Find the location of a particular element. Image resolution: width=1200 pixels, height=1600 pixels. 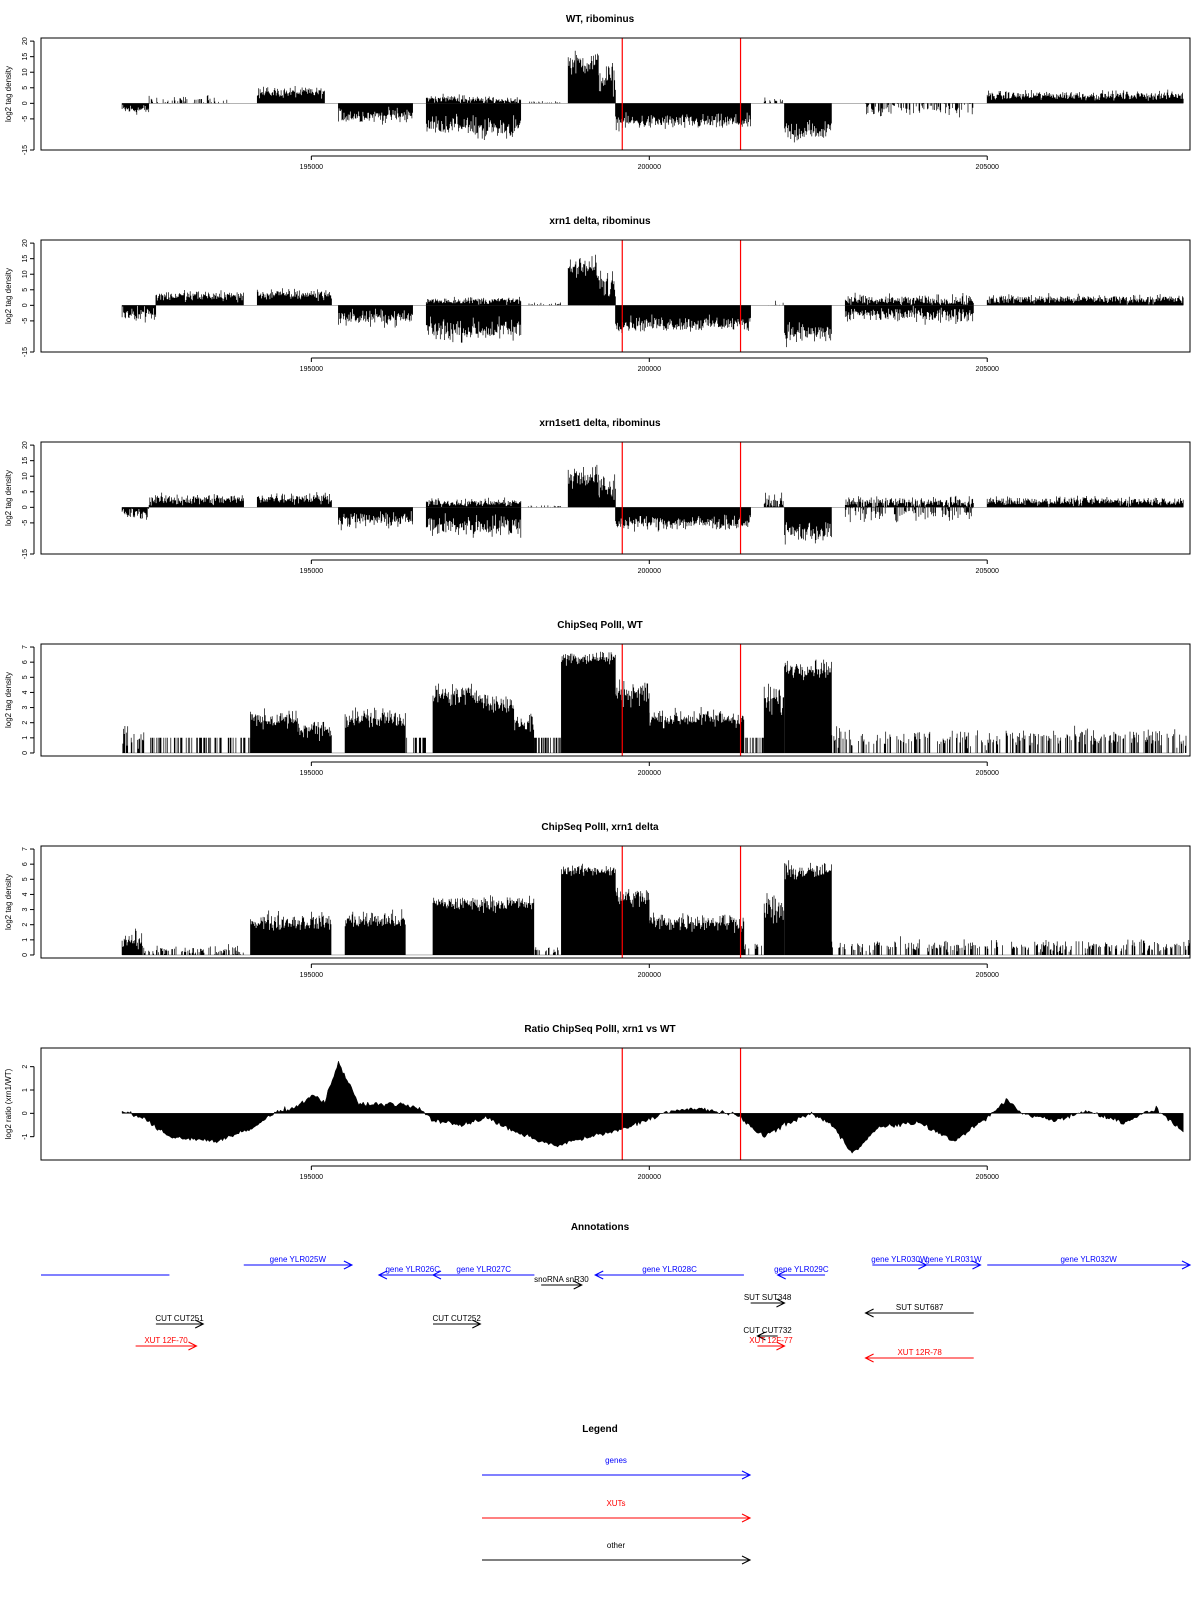

y-axis-label: log2 ratio (xrn1/WT) is located at coordinates (8, 1103).